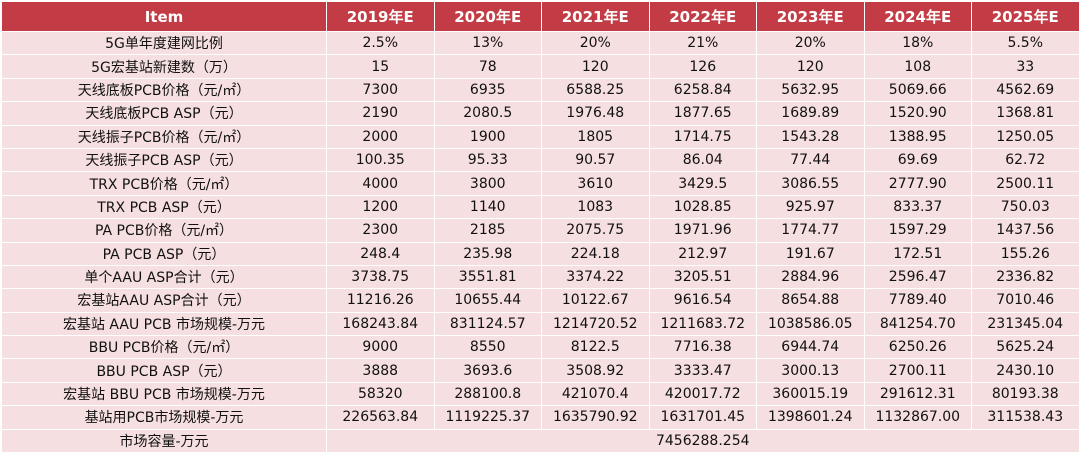 This screenshot has height=453, width=1080. Describe the element at coordinates (702, 43) in the screenshot. I see `table-cell: 21%` at that location.